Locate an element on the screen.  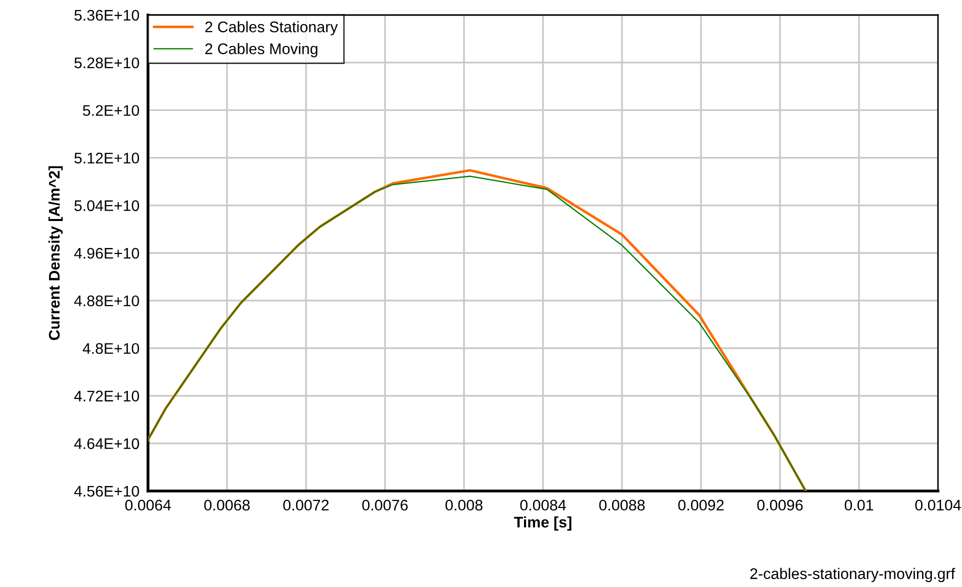
y-tick-label: 4.8E+10 is located at coordinates (111, 348).